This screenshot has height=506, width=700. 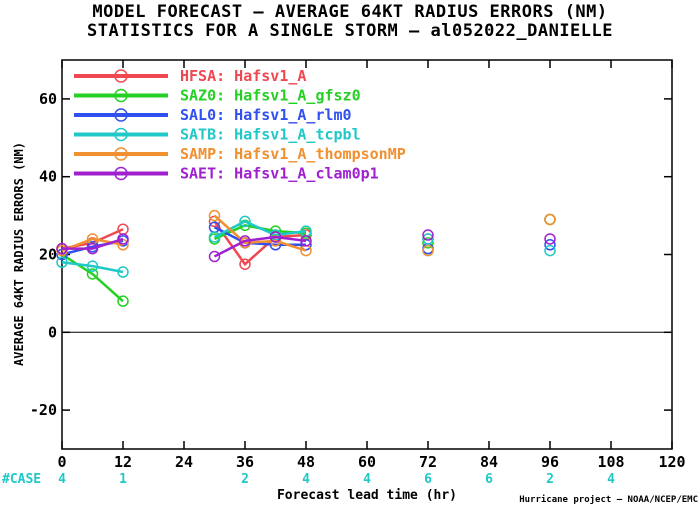 What do you see at coordinates (245, 264) in the screenshot?
I see `data-point-hfsa` at bounding box center [245, 264].